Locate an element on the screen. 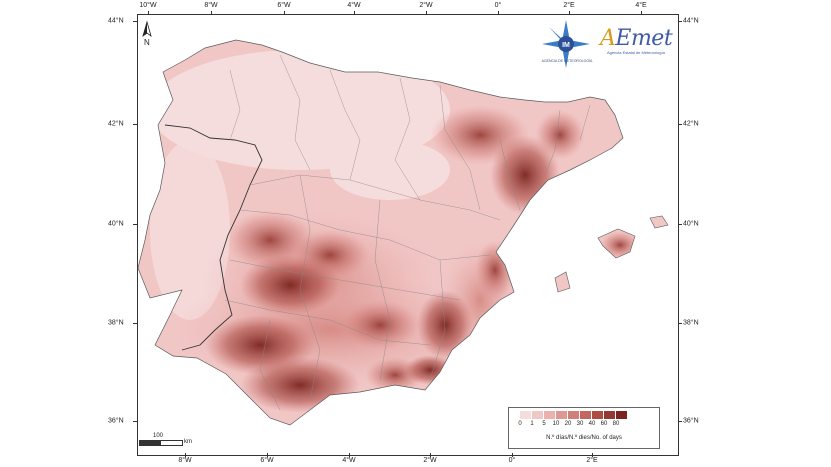  top-tick-label: 2°E is located at coordinates (569, 5).